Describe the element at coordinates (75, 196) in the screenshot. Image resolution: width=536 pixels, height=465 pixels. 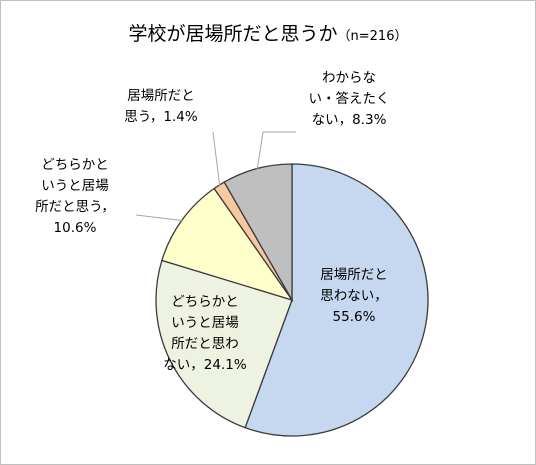
I see `data-label-rather-ibasho: どちらかと いうと居場 所だと思う， 10.6%` at that location.